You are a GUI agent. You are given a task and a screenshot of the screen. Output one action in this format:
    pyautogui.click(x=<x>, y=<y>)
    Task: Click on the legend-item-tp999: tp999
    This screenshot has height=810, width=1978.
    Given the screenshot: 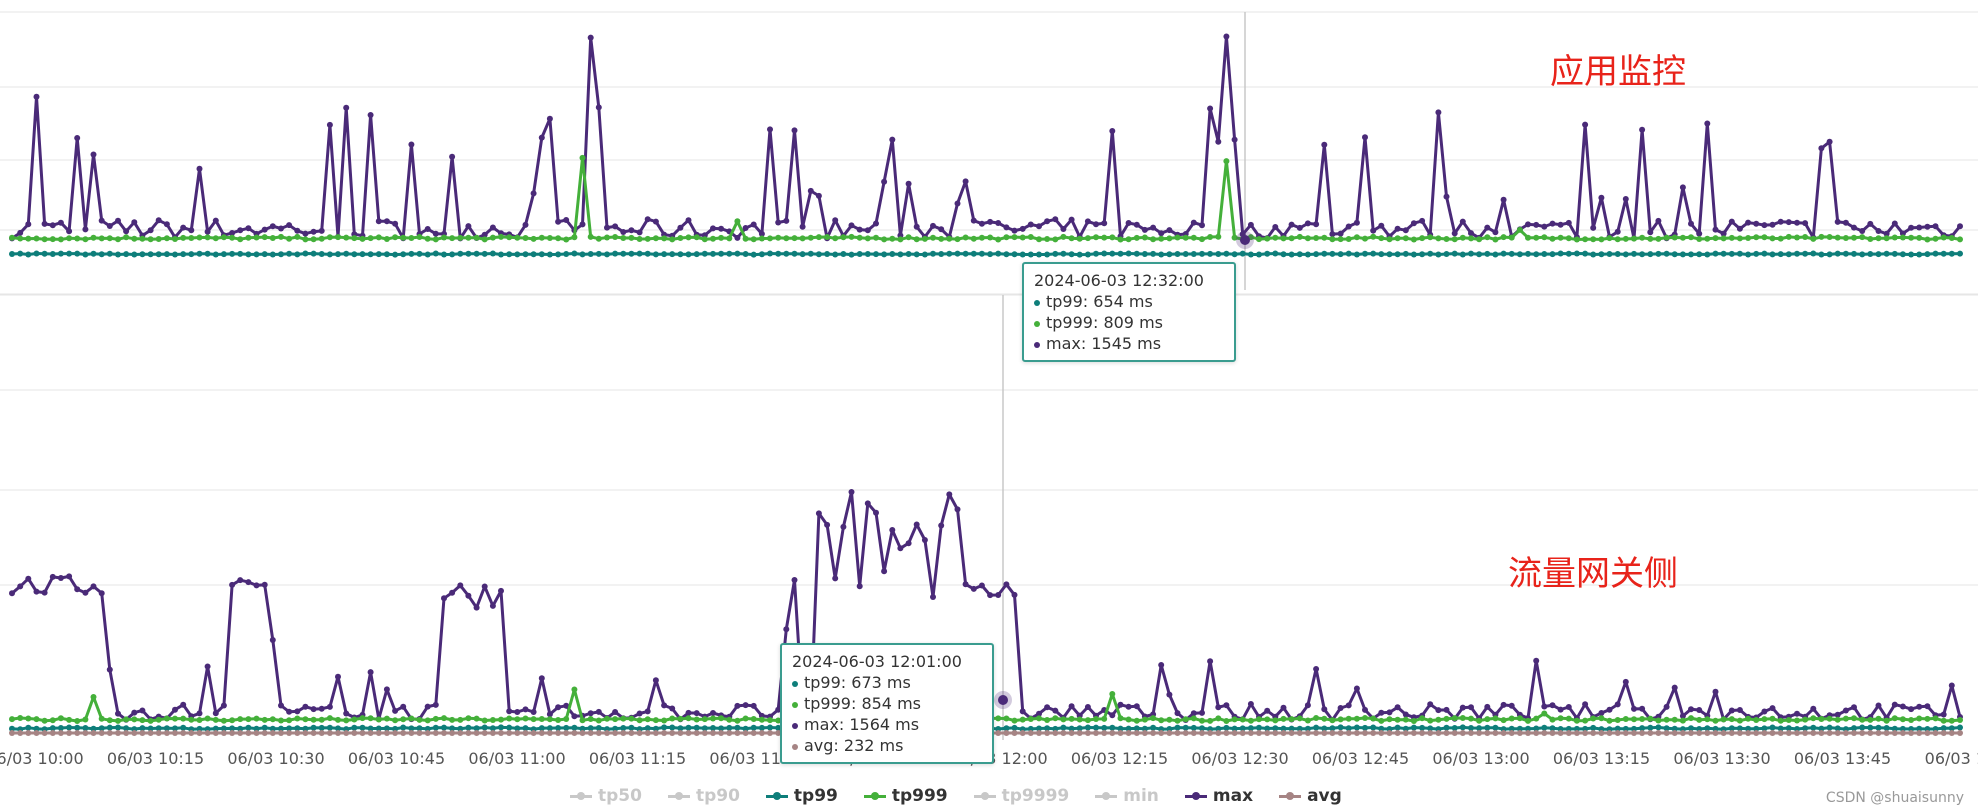 What is the action you would take?
    pyautogui.click(x=905, y=796)
    